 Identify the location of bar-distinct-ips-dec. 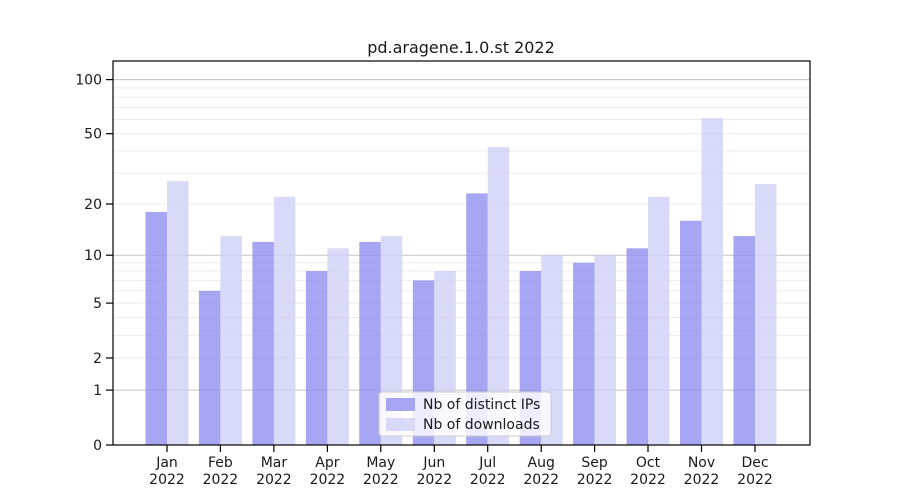
(744, 340).